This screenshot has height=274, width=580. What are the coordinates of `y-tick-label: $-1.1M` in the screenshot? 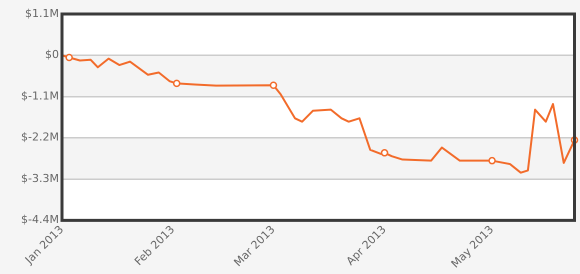 It's located at (40, 95).